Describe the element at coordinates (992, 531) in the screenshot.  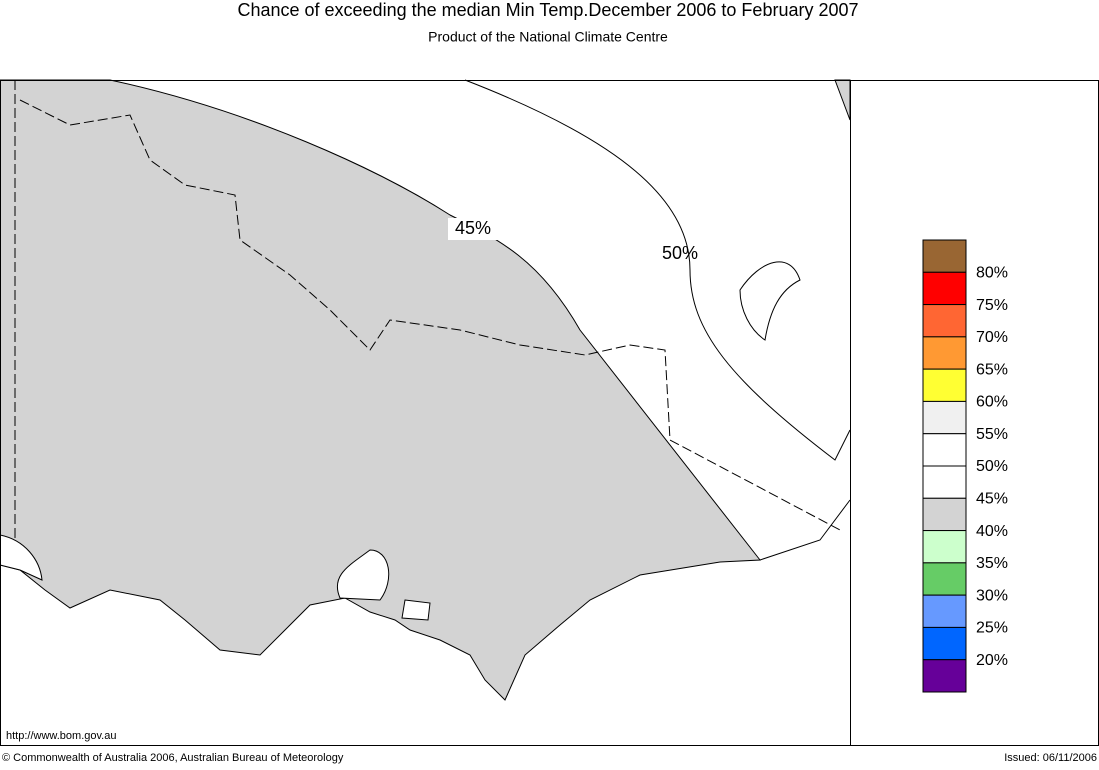
I see `legend-label: 40%` at that location.